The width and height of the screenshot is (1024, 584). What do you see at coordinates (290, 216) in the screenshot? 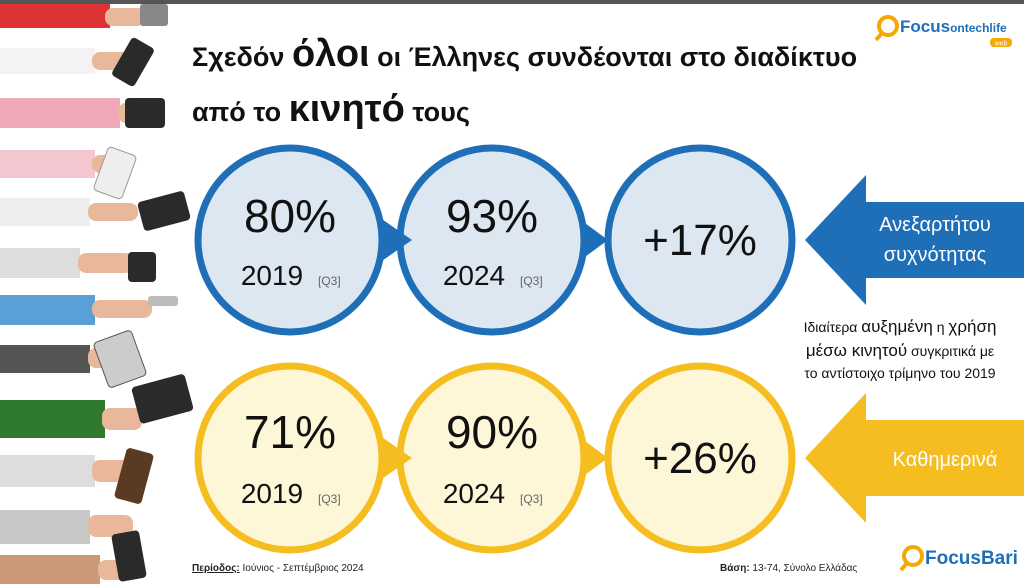
I see `value: 80%` at bounding box center [290, 216].